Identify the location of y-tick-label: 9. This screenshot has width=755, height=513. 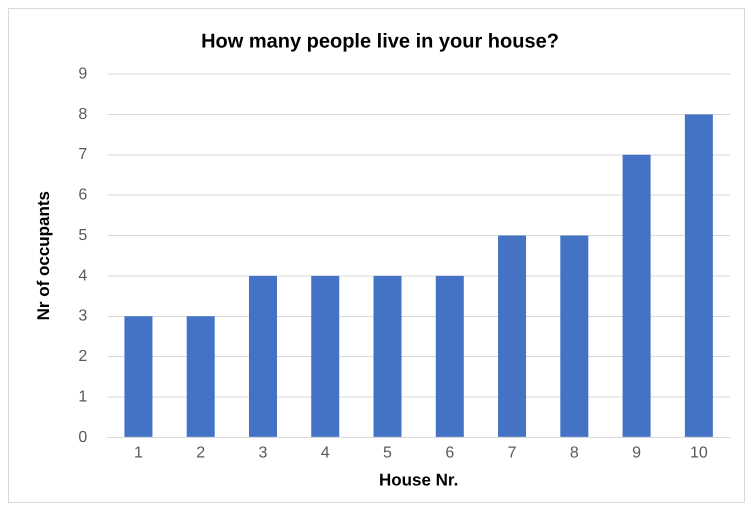
(83, 73).